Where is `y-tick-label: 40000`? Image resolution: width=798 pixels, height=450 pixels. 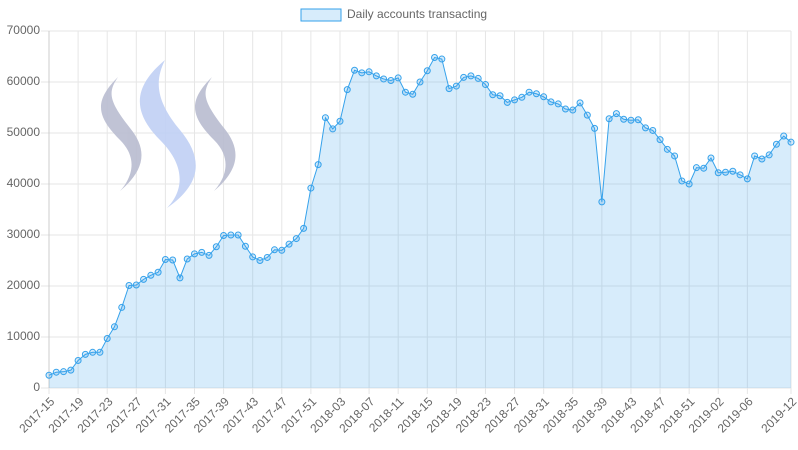
y-tick-label: 40000 is located at coordinates (24, 183).